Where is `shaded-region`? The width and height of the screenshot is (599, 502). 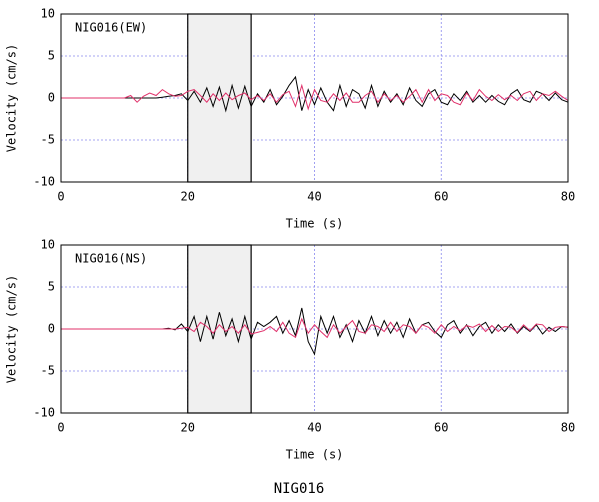
shaded-region is located at coordinates (219, 329).